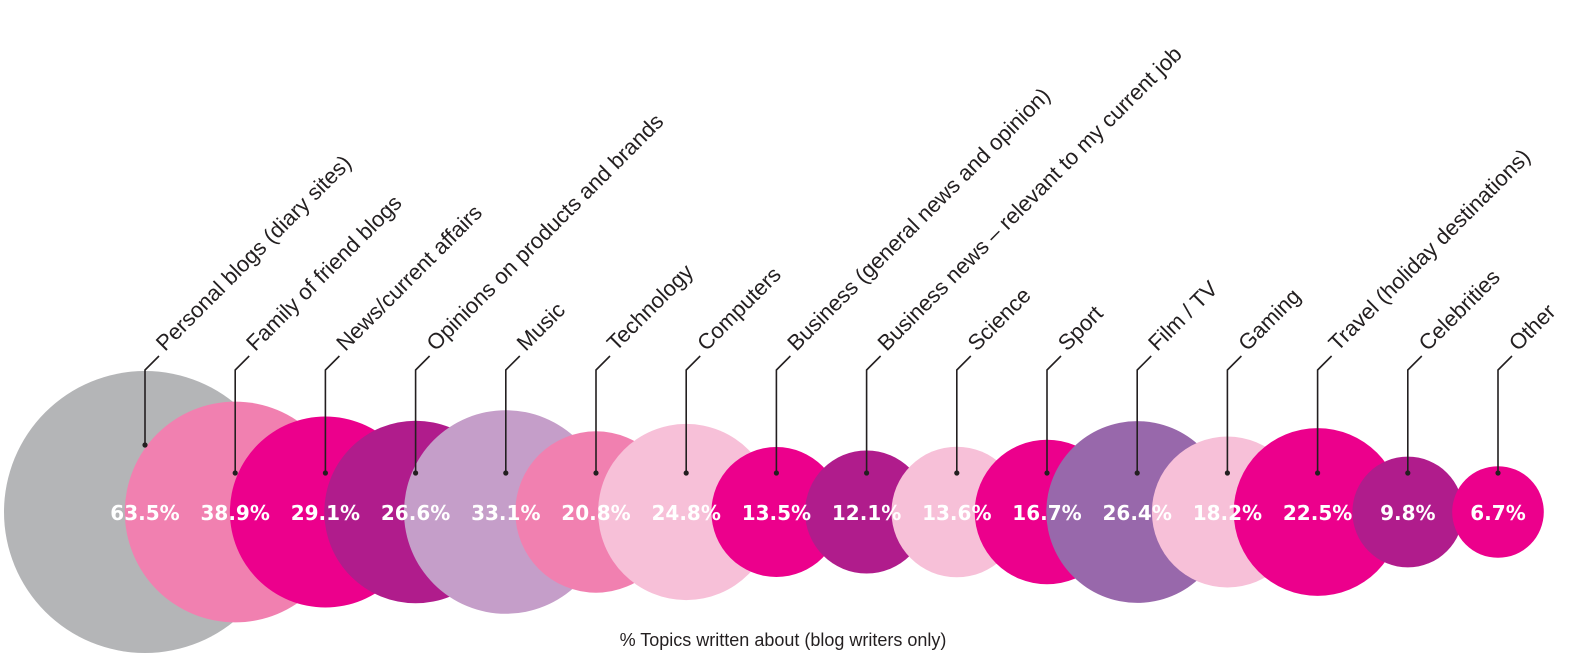 The image size is (1579, 658). What do you see at coordinates (415, 513) in the screenshot?
I see `value-label: 26.6%` at bounding box center [415, 513].